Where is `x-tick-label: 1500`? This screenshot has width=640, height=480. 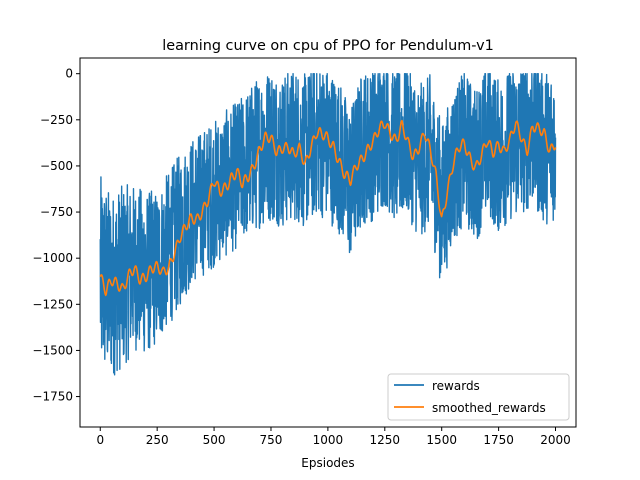
x-tick-label: 1500 is located at coordinates (441, 440).